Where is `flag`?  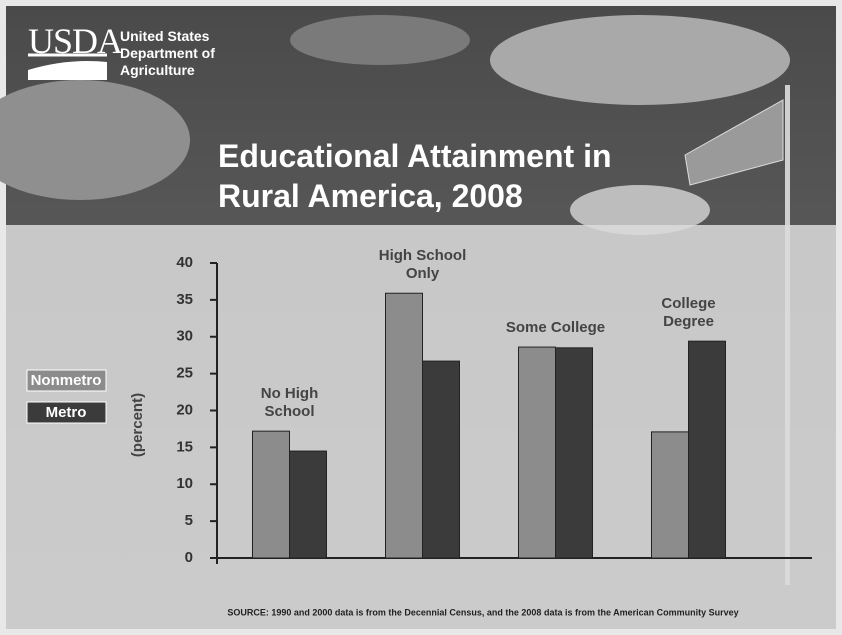
flag is located at coordinates (734, 142).